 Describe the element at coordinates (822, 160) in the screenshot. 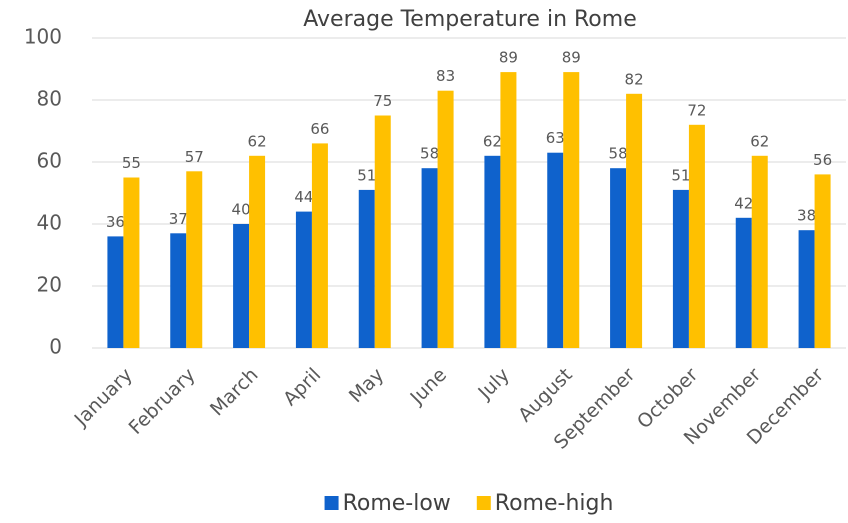

I see `data-label: 56` at that location.